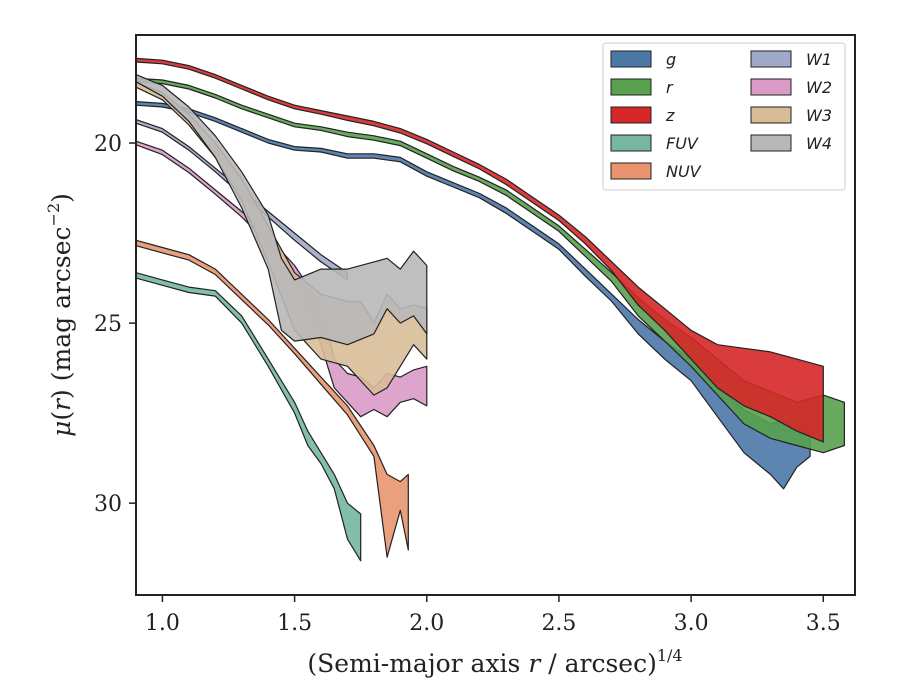 Image resolution: width=900 pixels, height=700 pixels. I want to click on y-axis-ticks: 20 25 30, so click(115, 324).